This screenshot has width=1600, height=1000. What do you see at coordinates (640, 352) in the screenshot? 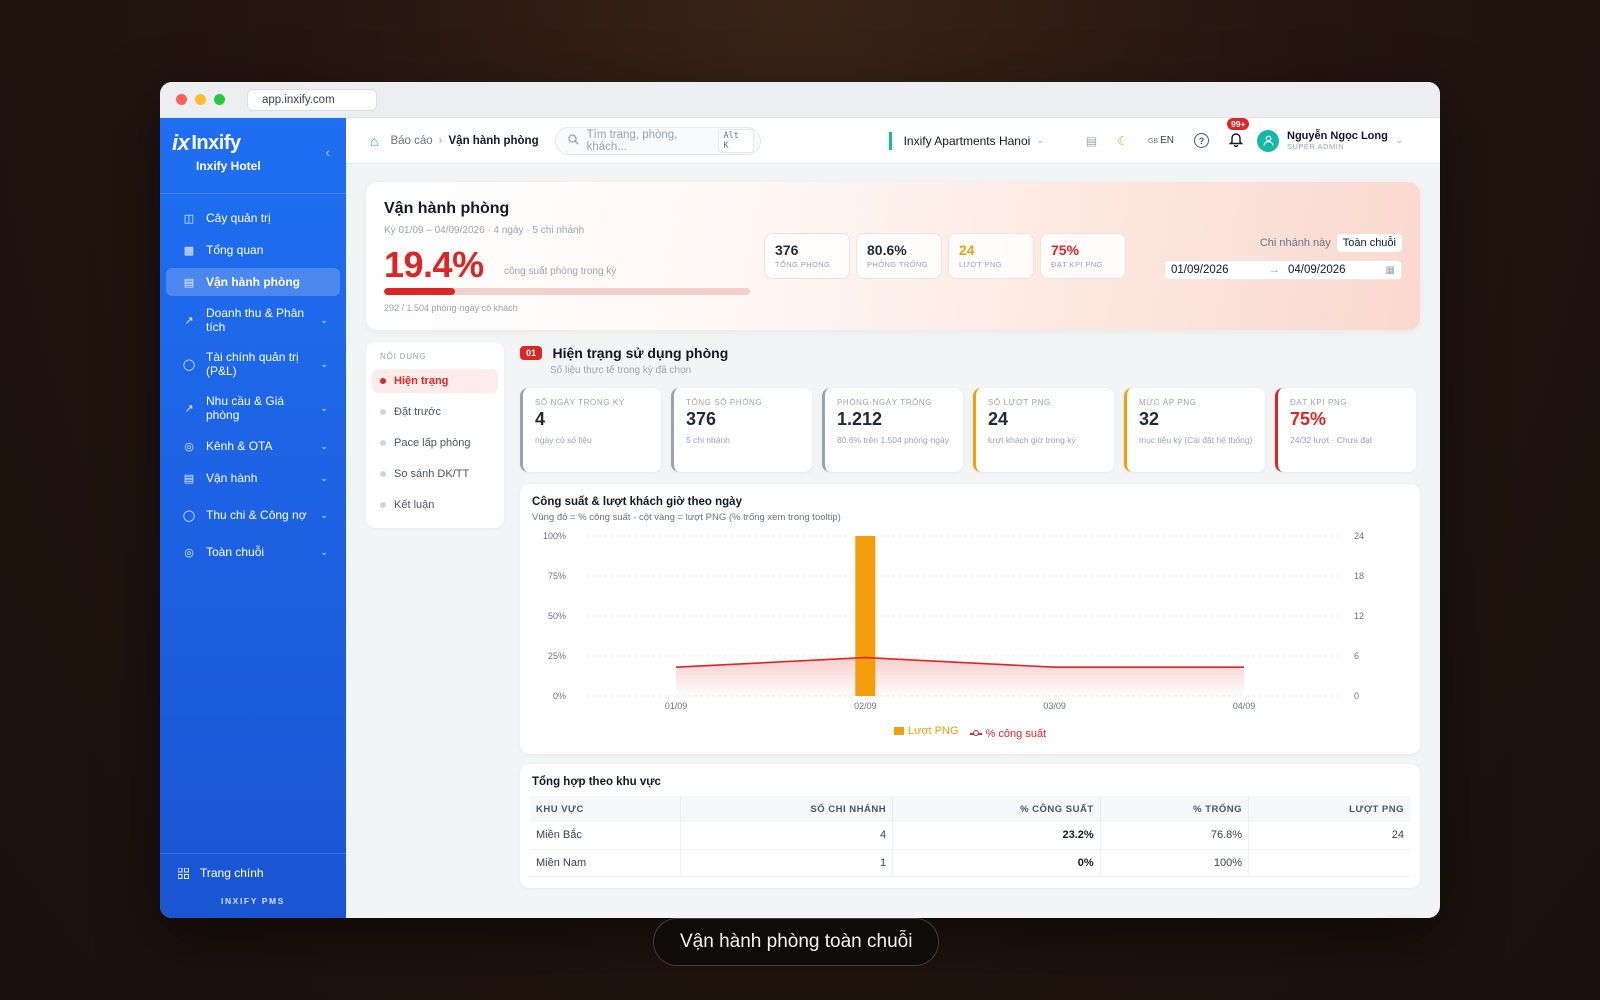
I see `section-title: Hiện trạng sử dụng phòng` at bounding box center [640, 352].